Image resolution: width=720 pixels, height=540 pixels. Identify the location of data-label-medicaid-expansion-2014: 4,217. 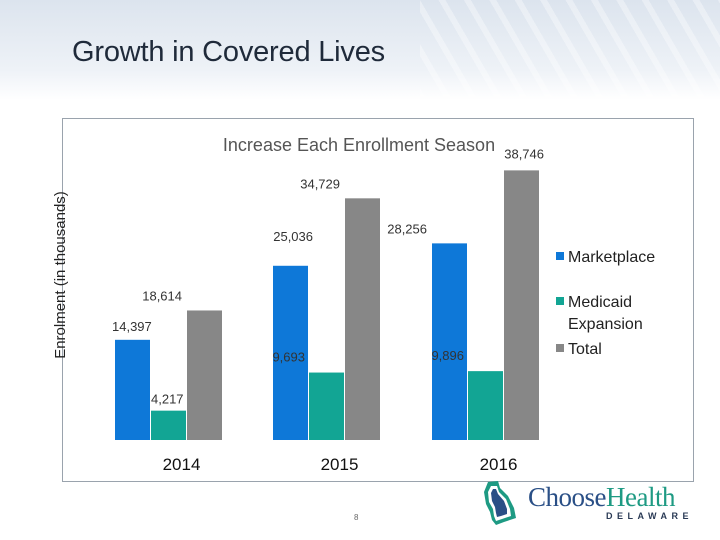
(167, 399).